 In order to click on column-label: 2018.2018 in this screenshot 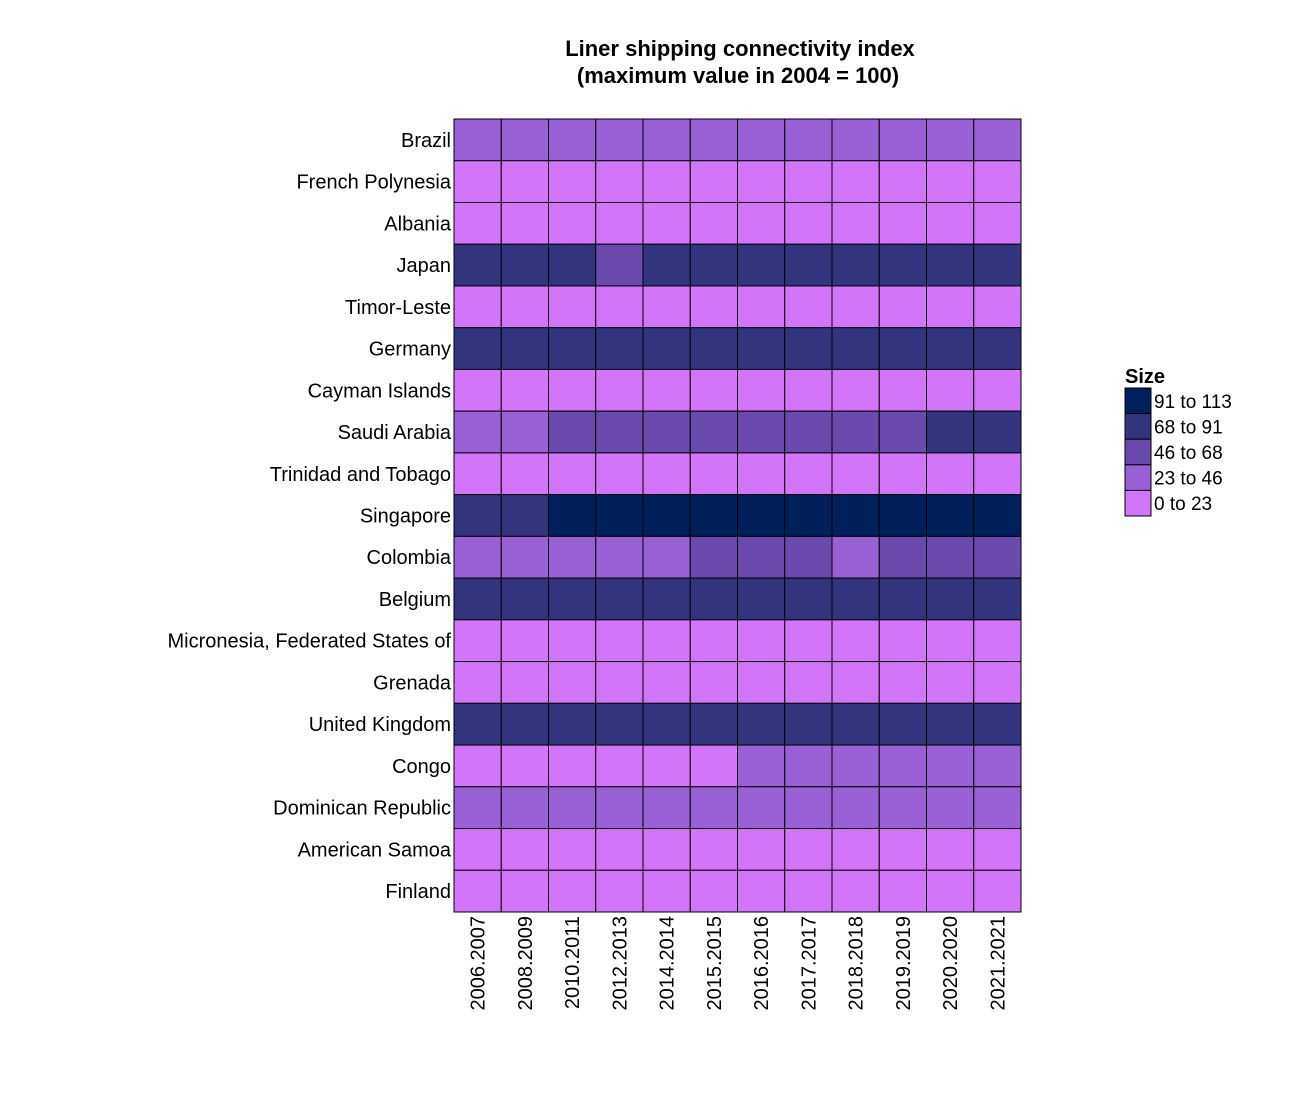, I will do `click(857, 963)`.